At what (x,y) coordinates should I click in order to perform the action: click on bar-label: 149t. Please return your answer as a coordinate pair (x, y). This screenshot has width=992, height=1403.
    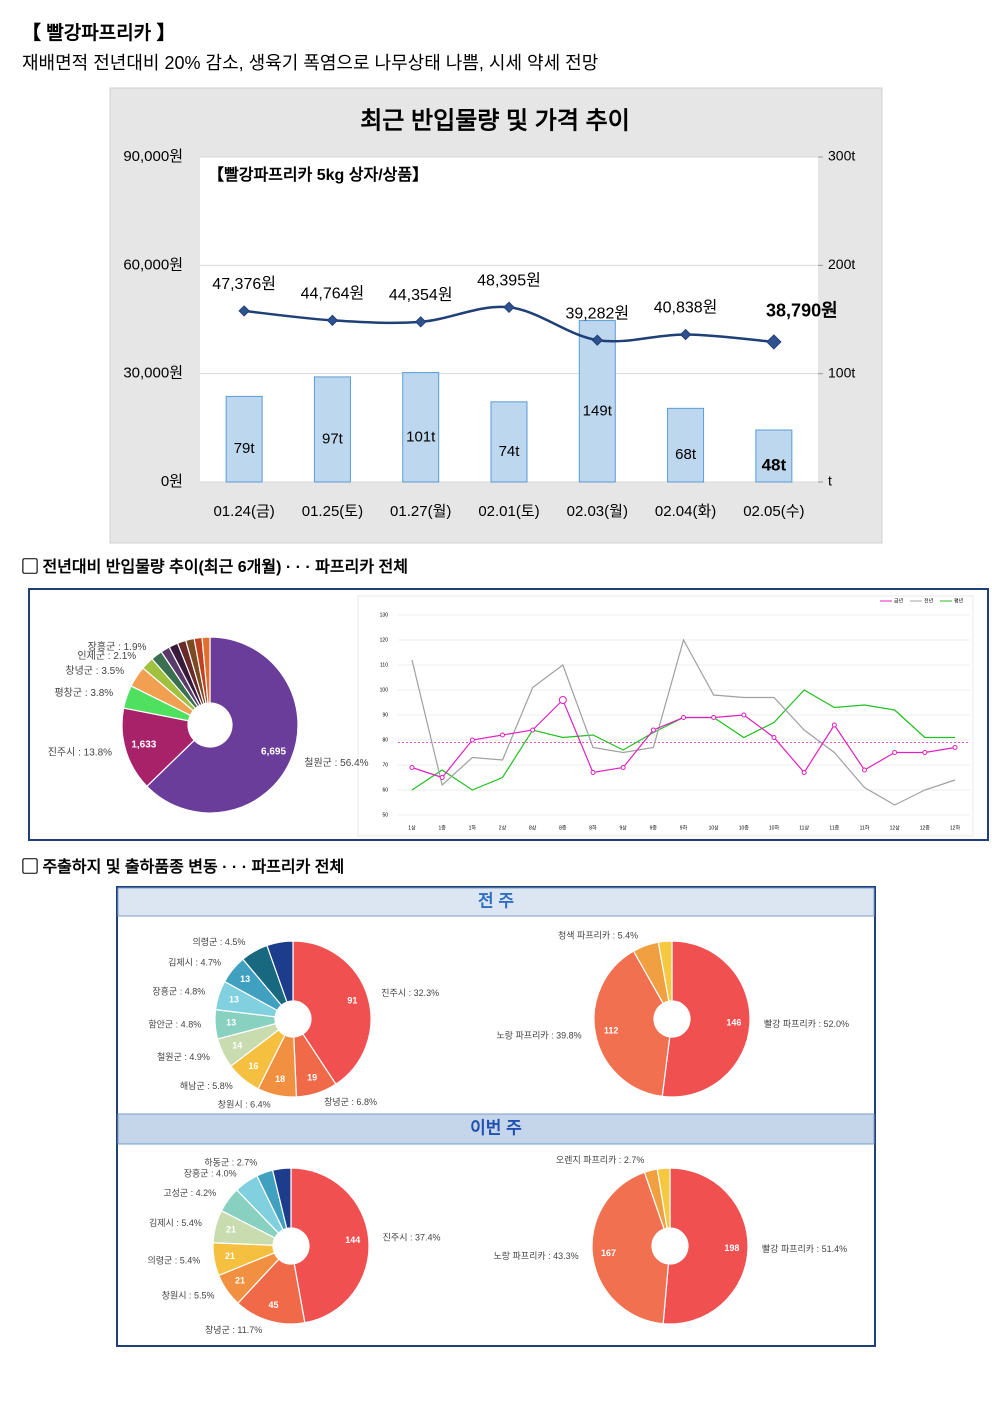
    Looking at the image, I should click on (598, 410).